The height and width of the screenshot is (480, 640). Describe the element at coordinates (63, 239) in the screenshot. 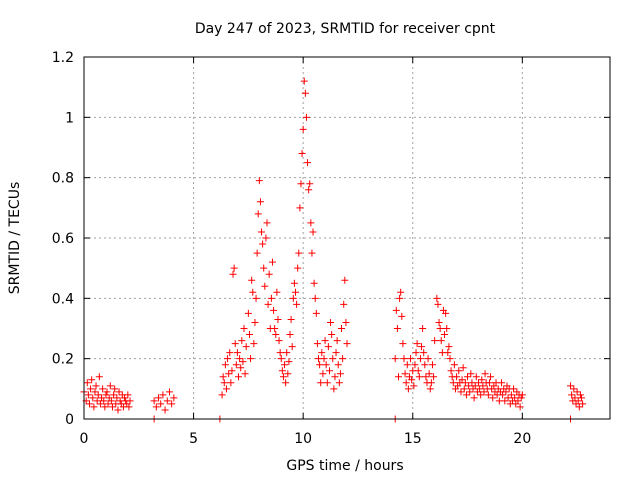

I see `y-tick-label: 0.6` at that location.